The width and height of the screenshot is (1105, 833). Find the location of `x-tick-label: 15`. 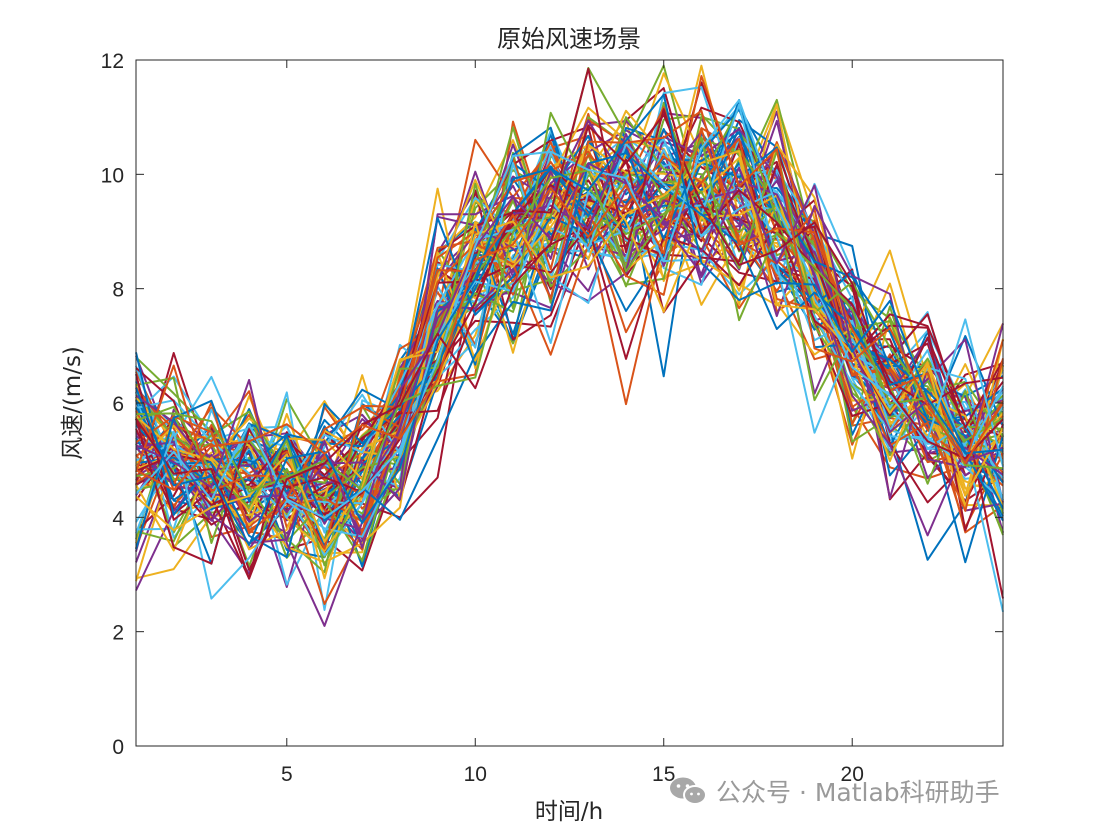

x-tick-label: 15 is located at coordinates (663, 774).